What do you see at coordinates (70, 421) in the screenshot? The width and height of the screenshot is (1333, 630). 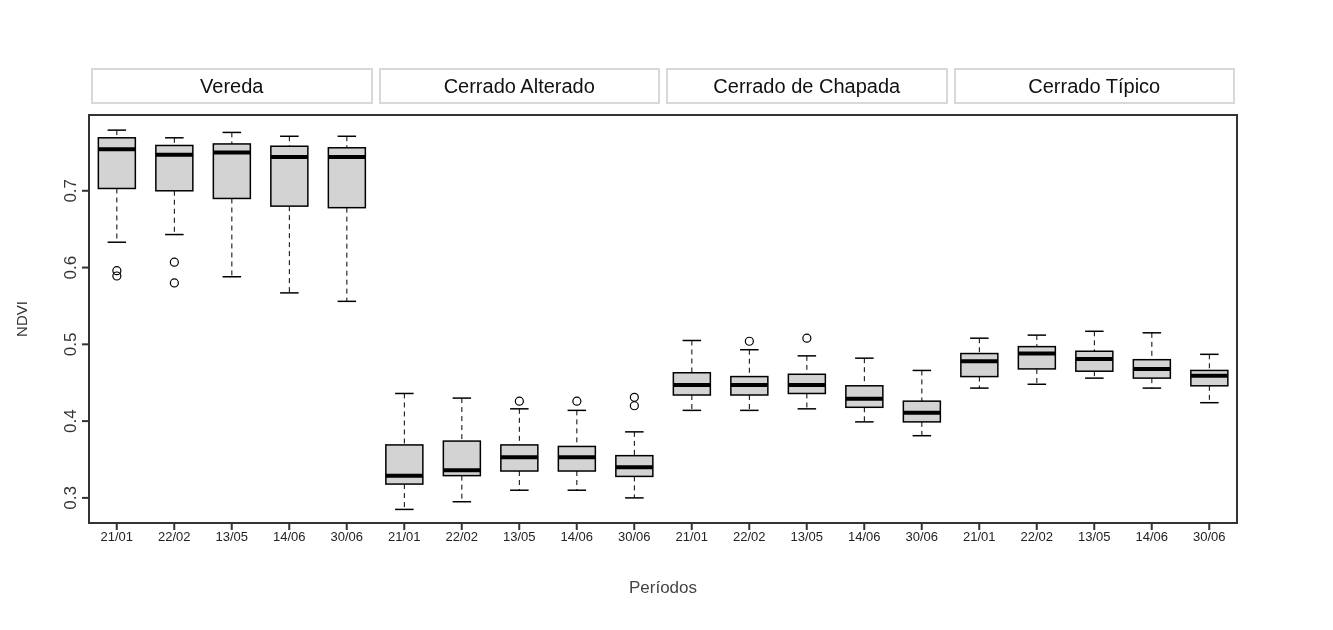 I see `y-tick-label: 0.4` at bounding box center [70, 421].